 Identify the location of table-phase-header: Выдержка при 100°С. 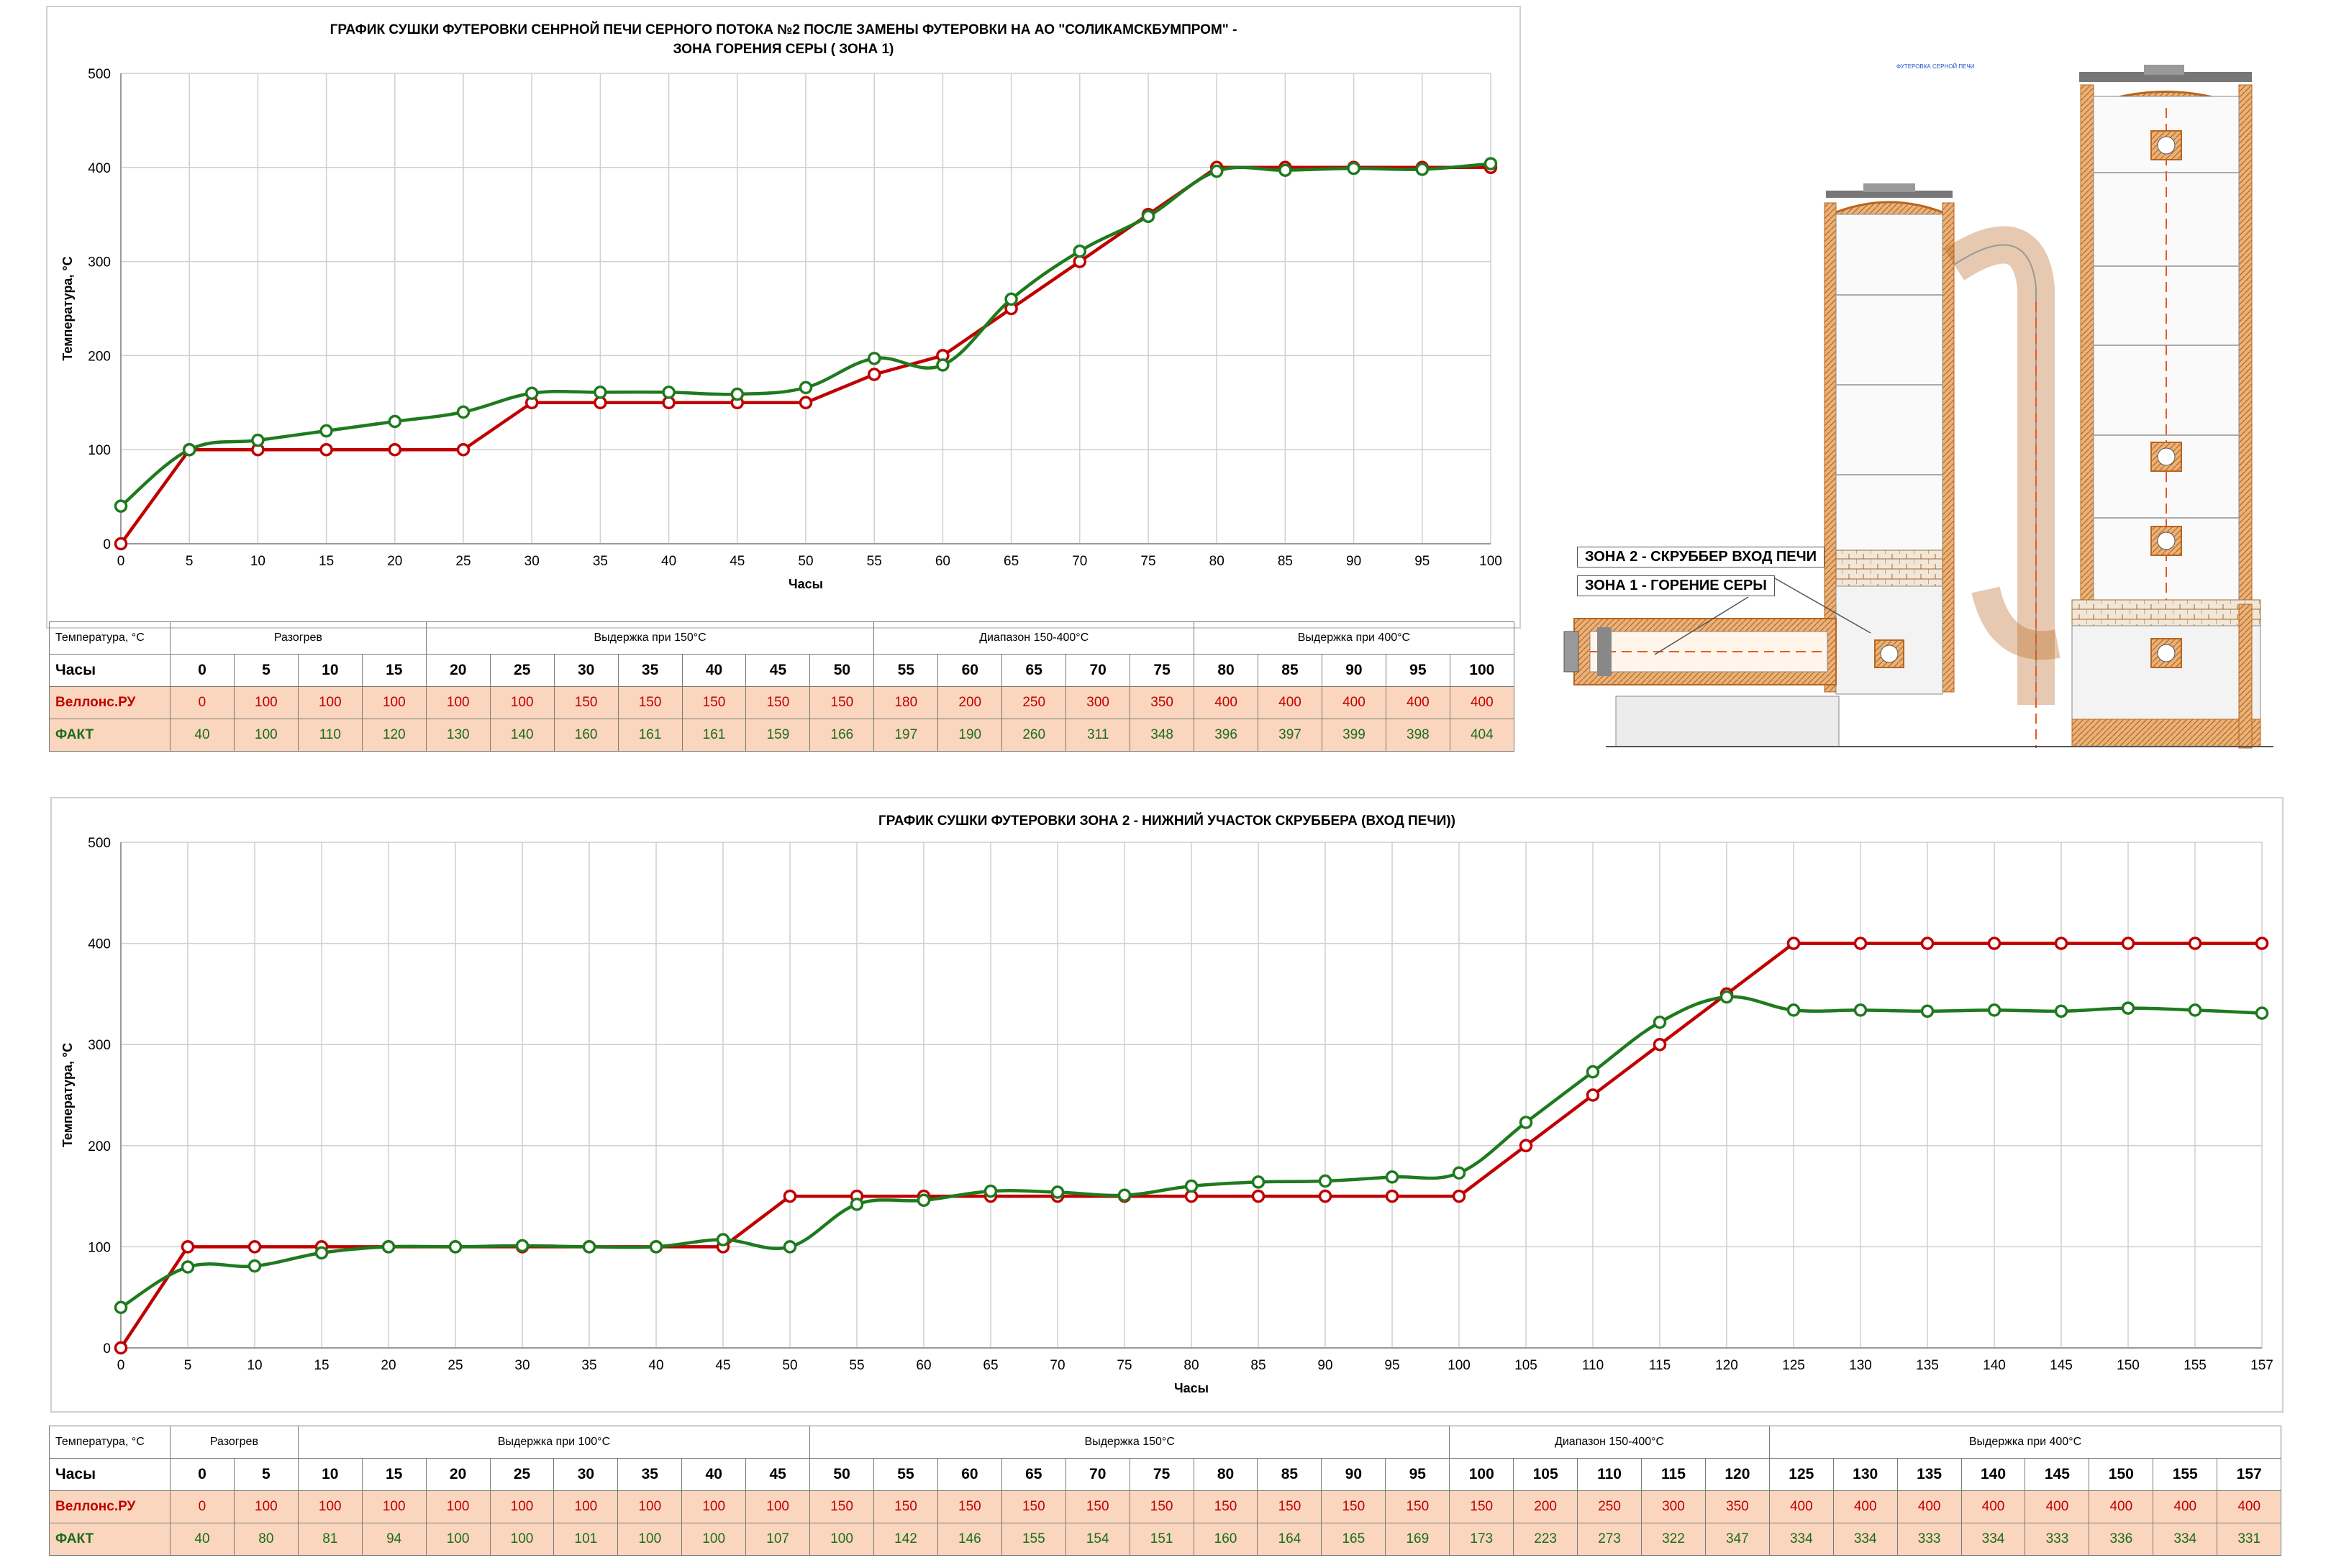
(554, 1443).